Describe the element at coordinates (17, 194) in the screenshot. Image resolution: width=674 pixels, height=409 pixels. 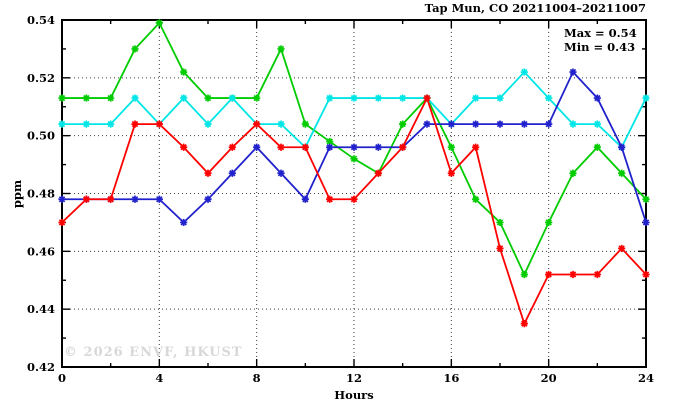
I see `y-axis-title: ppm` at that location.